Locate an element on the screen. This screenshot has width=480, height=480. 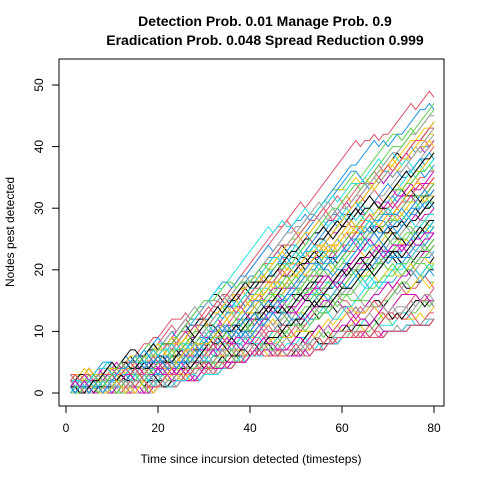
y-tick-label: 40 is located at coordinates (39, 147).